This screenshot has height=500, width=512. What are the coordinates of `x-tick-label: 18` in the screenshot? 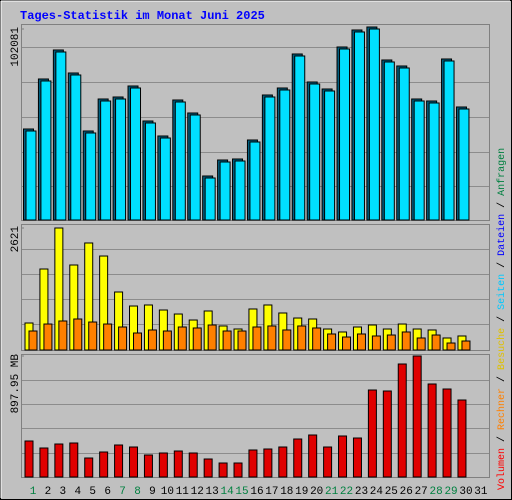 It's located at (286, 492).